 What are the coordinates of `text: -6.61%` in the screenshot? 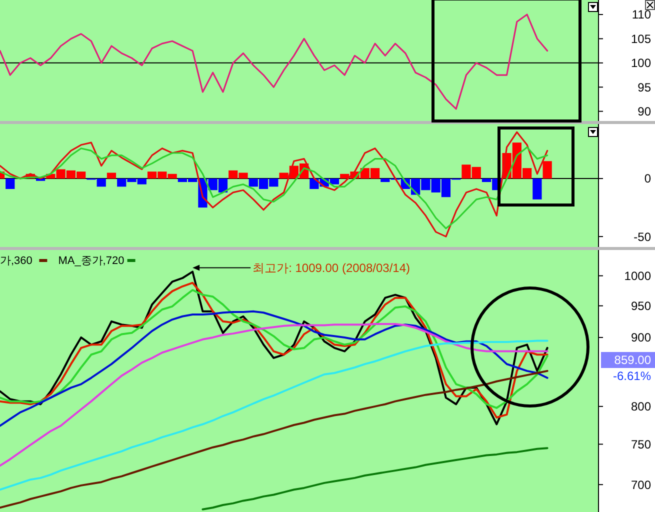 It's located at (632, 376).